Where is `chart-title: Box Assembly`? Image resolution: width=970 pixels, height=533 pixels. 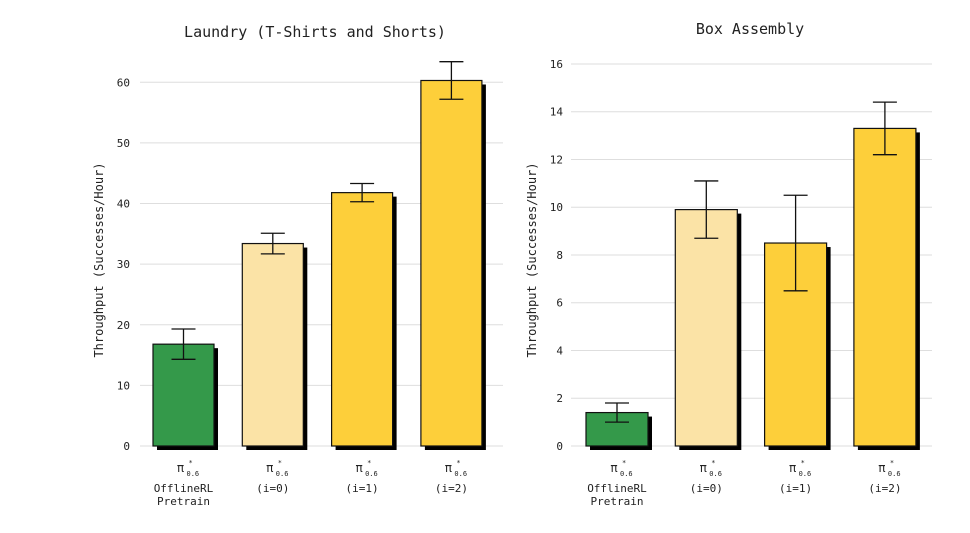 chart-title: Box Assembly is located at coordinates (750, 29).